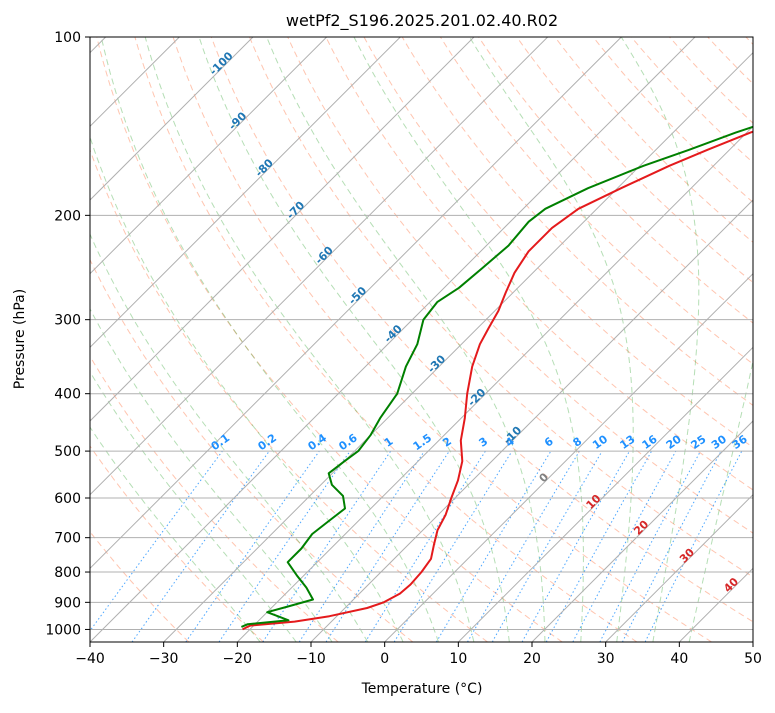  What do you see at coordinates (422, 442) in the screenshot?
I see `mixing-ratio-label: 1.5` at bounding box center [422, 442].